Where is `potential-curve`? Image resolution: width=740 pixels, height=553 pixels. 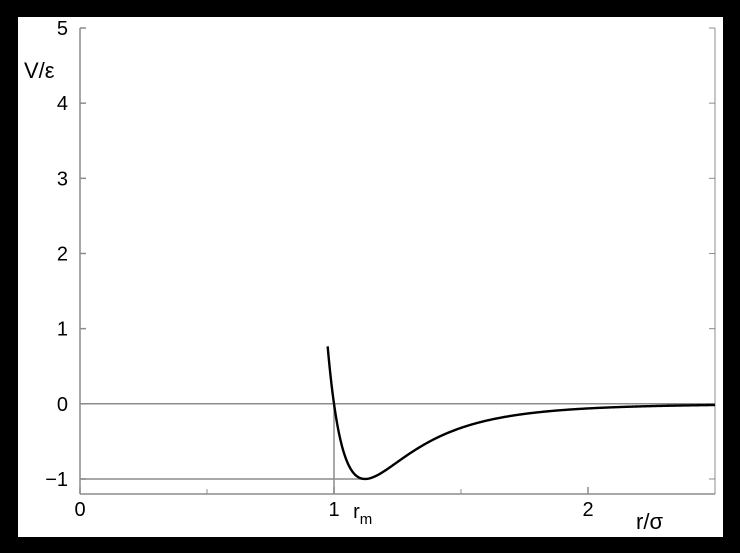 potential-curve is located at coordinates (521, 413).